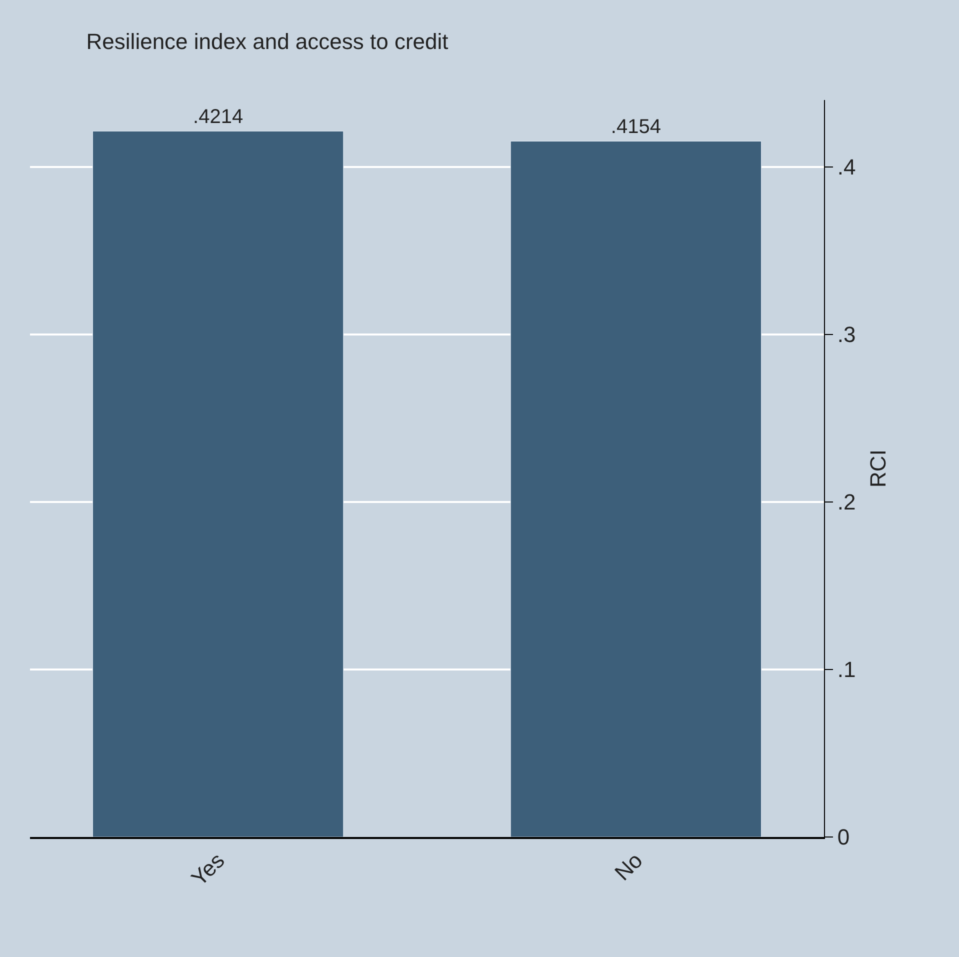 This screenshot has width=959, height=957. I want to click on y-tick-label: .1, so click(846, 669).